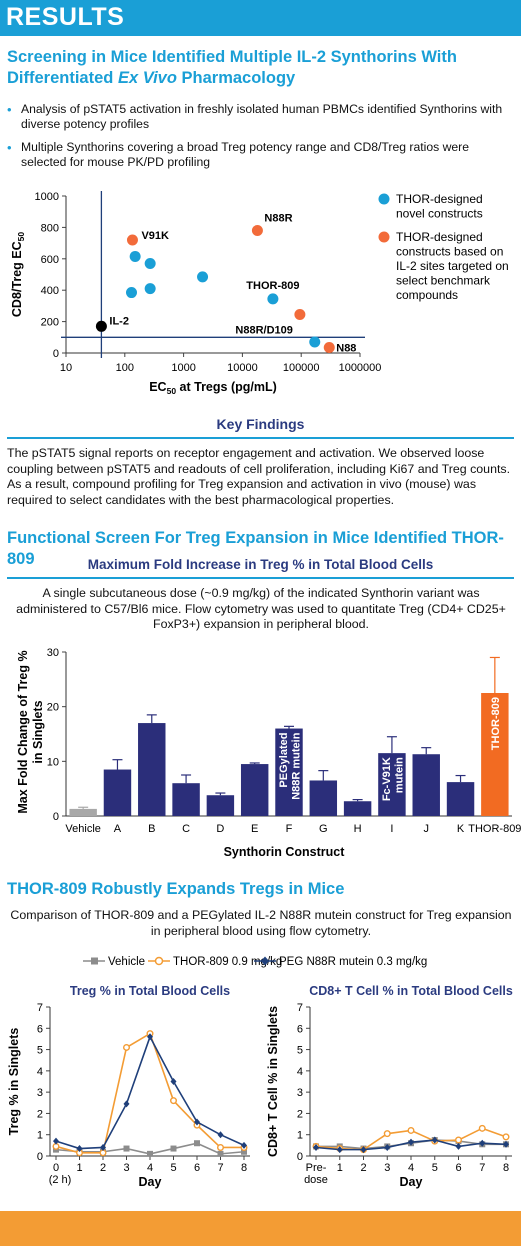 This screenshot has height=1246, width=521. What do you see at coordinates (387, 779) in the screenshot?
I see `bar-inner-label: Fc-V91K` at bounding box center [387, 779].